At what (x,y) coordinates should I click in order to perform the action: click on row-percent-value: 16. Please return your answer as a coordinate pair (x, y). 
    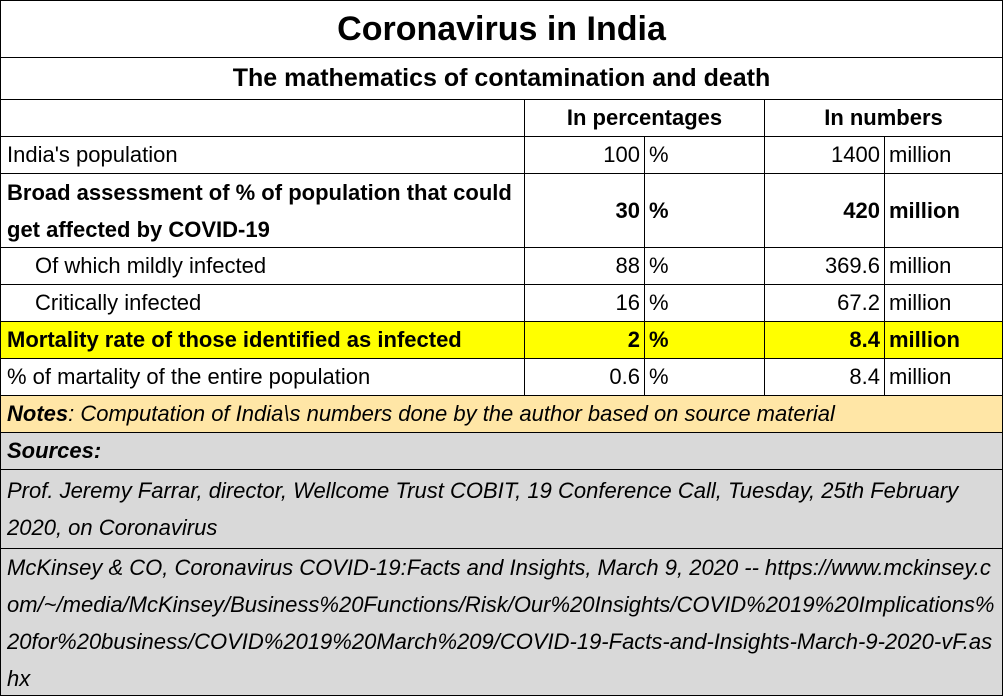
    Looking at the image, I should click on (584, 303).